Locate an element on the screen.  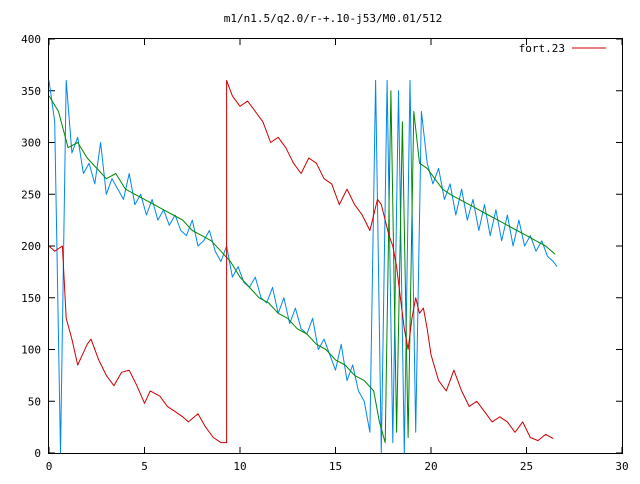
y-tick-label: 150 is located at coordinates (31, 298).